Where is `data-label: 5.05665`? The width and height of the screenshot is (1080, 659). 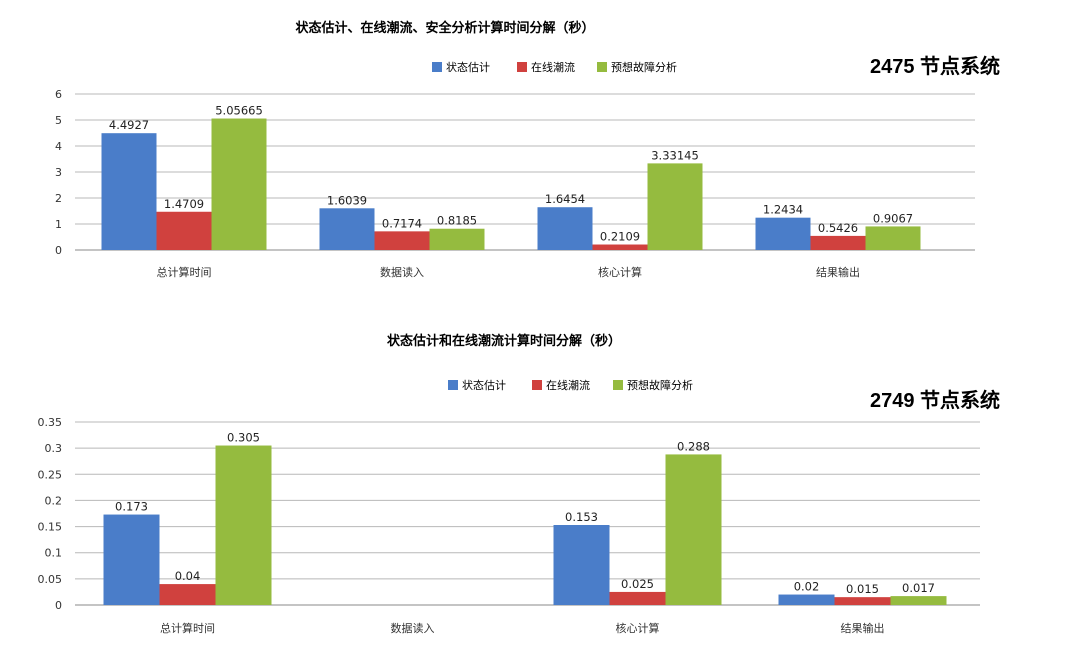 data-label: 5.05665 is located at coordinates (239, 111).